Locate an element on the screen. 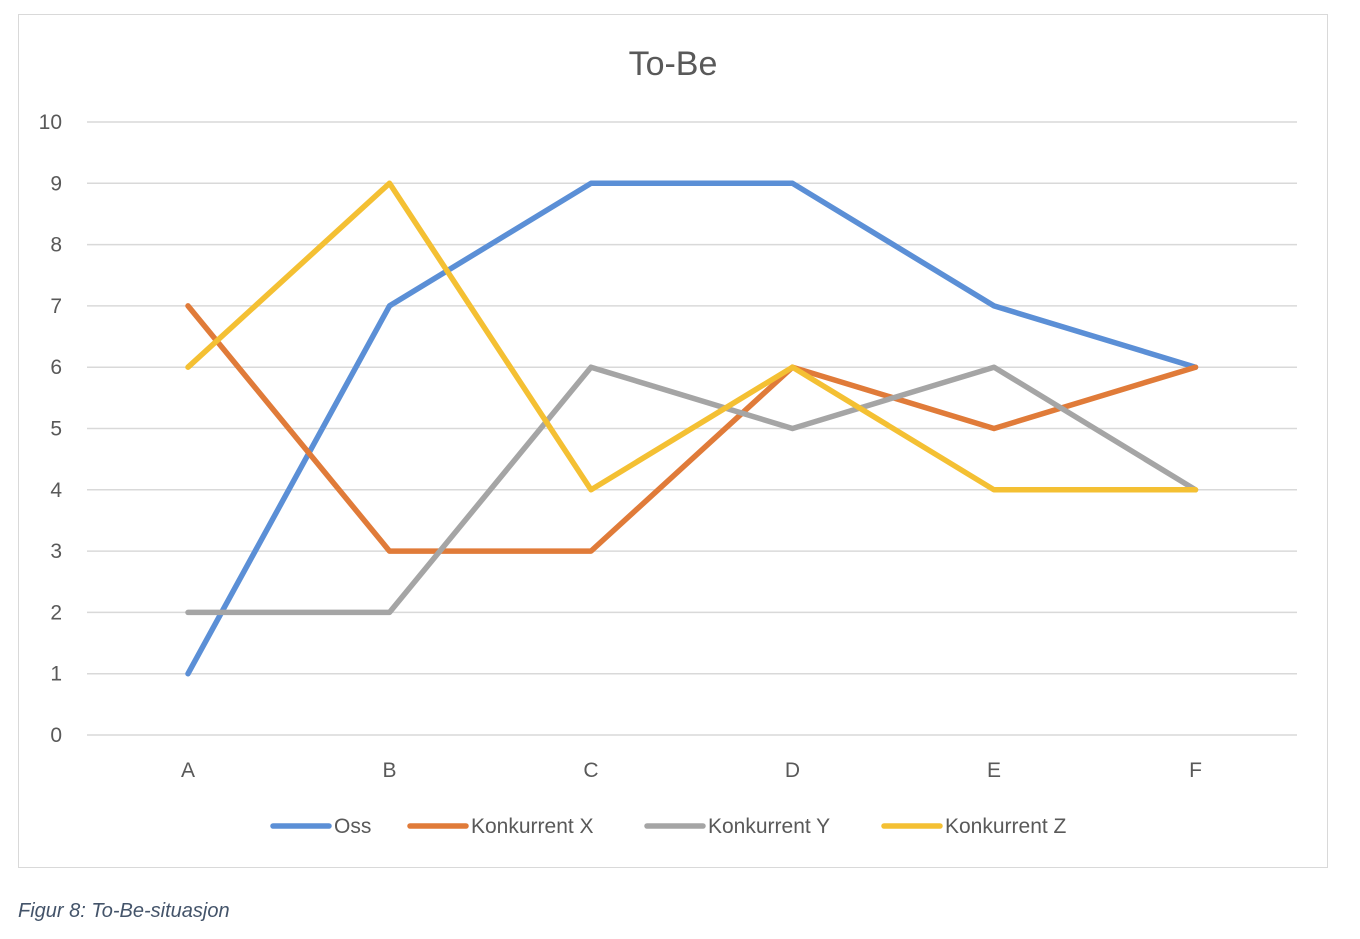  figure-caption: Figur 8: To-Be-situasjon is located at coordinates (124, 911).